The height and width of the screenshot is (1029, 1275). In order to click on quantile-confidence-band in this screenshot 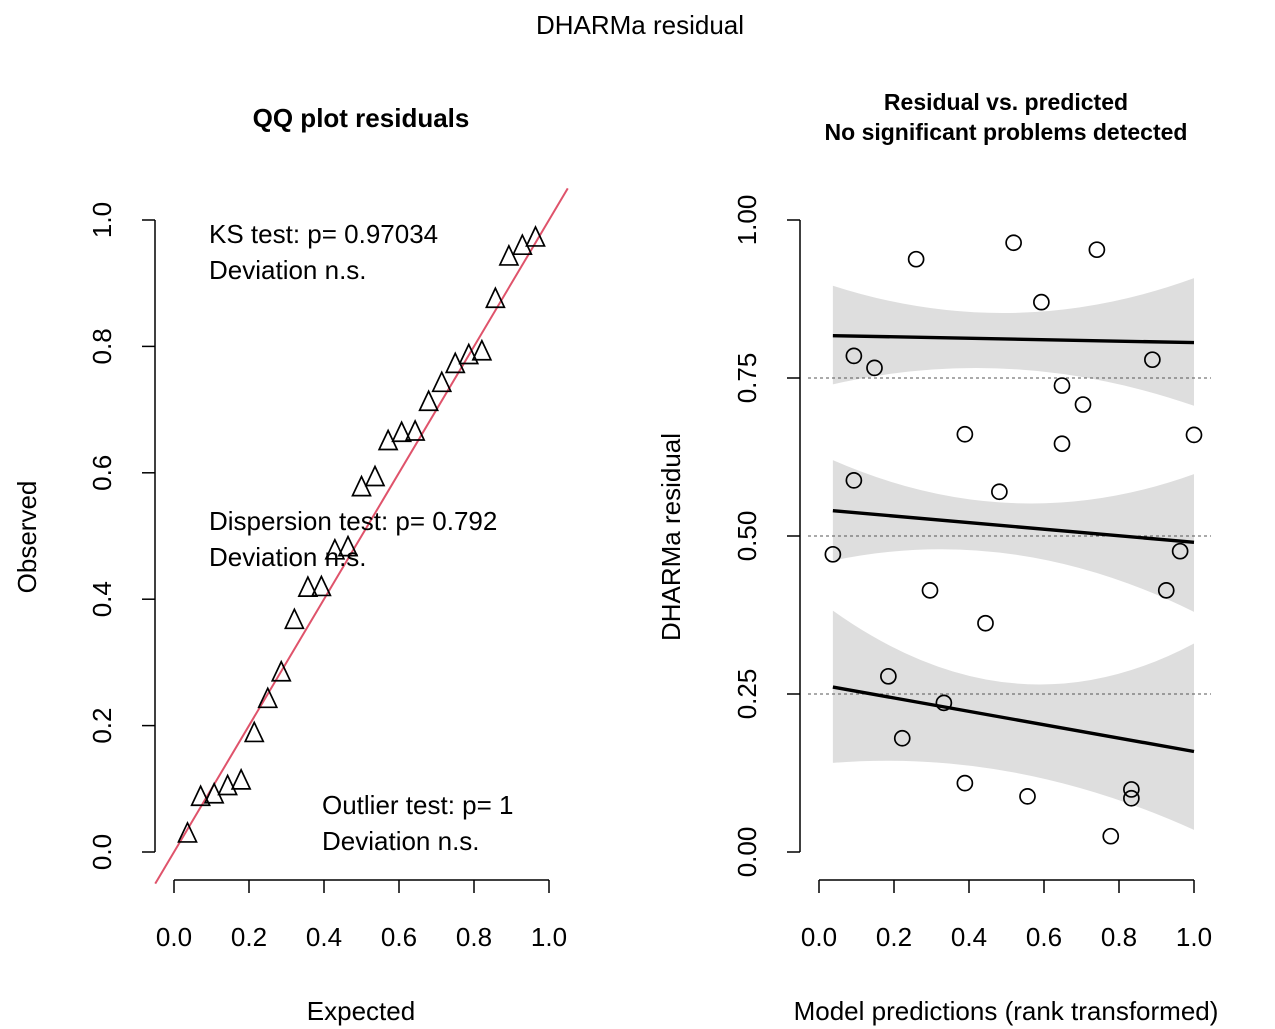, I will do `click(1013, 342)`.